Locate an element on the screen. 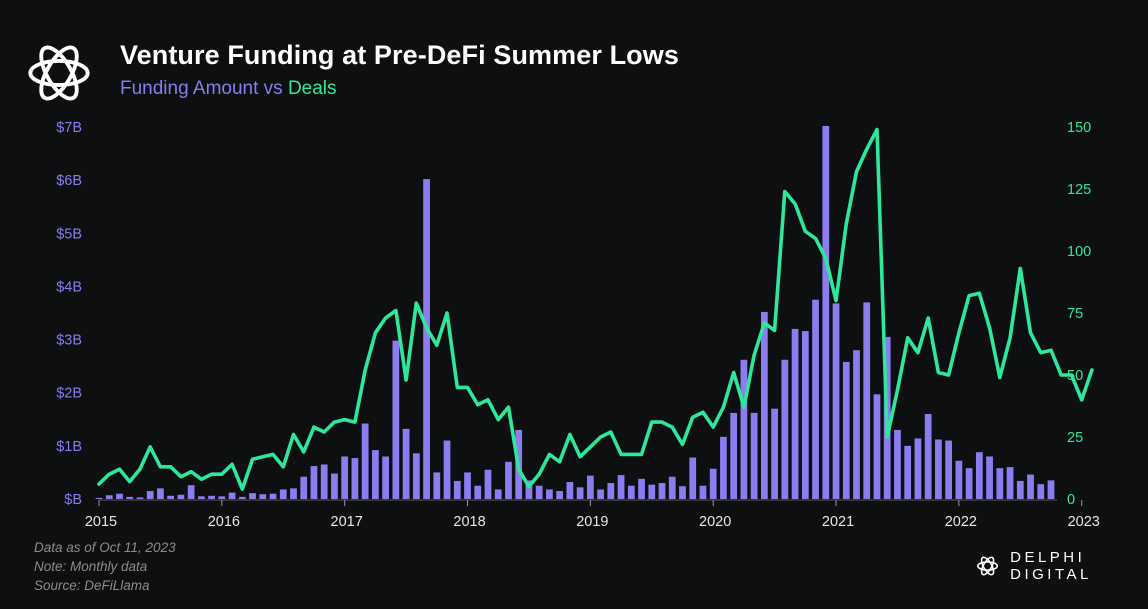  right-axis-tick-label: 0 is located at coordinates (1071, 500).